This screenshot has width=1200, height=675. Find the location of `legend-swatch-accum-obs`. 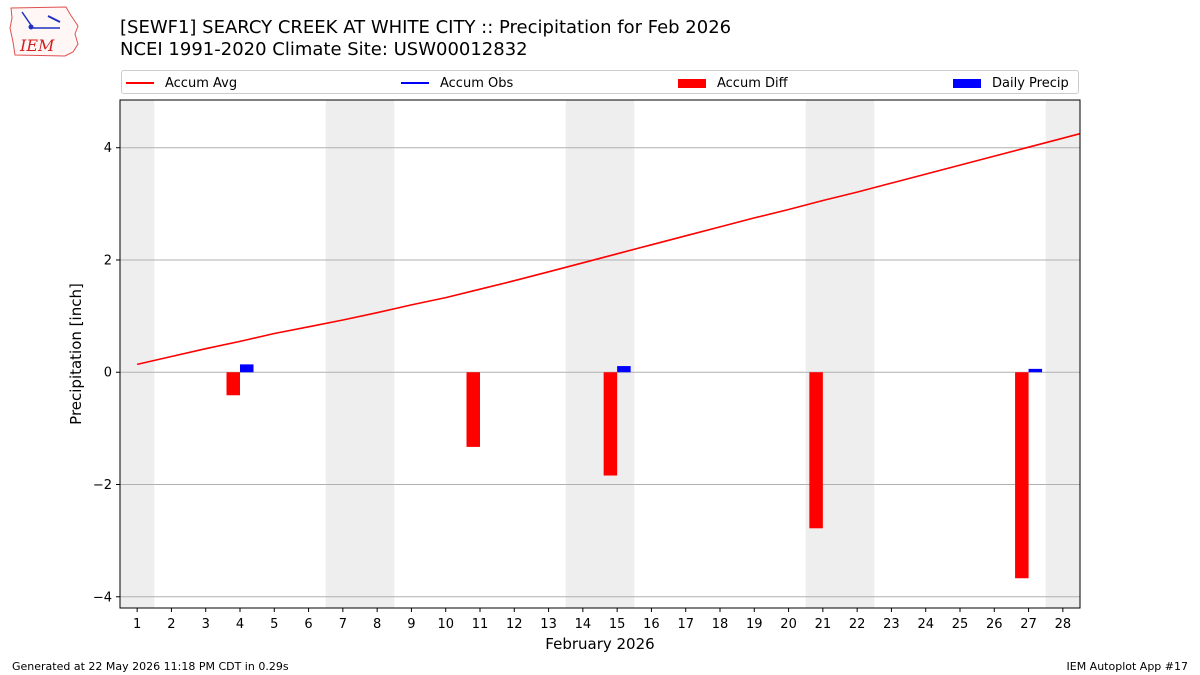

legend-swatch-accum-obs is located at coordinates (415, 83).